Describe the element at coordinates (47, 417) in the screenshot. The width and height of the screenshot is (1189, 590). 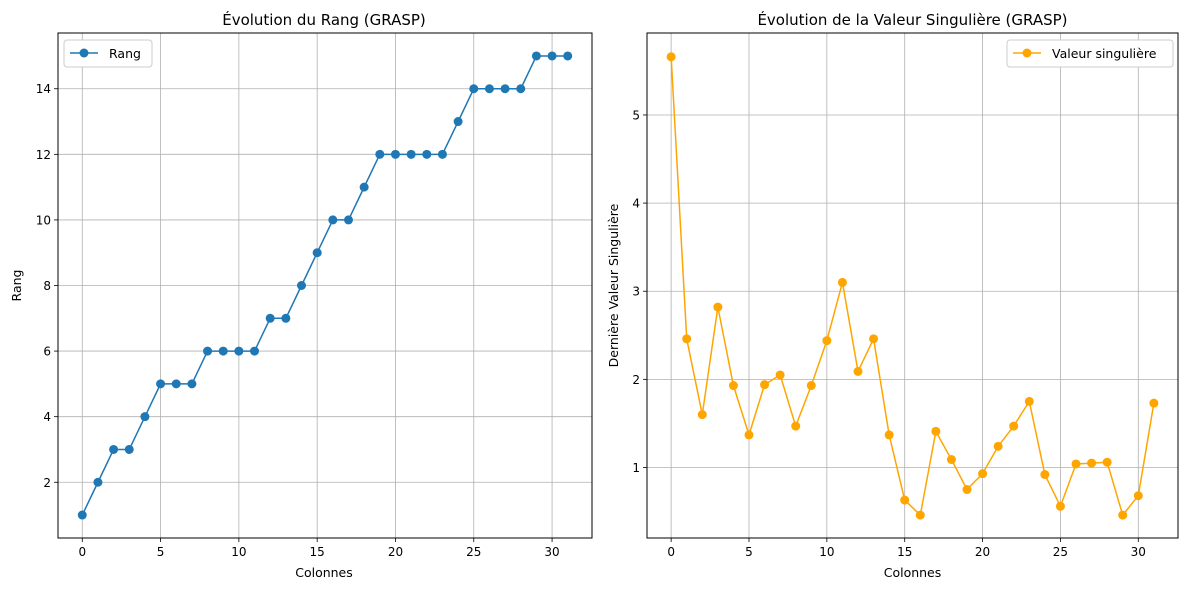
I see `rank-y-tick-label: 4` at that location.